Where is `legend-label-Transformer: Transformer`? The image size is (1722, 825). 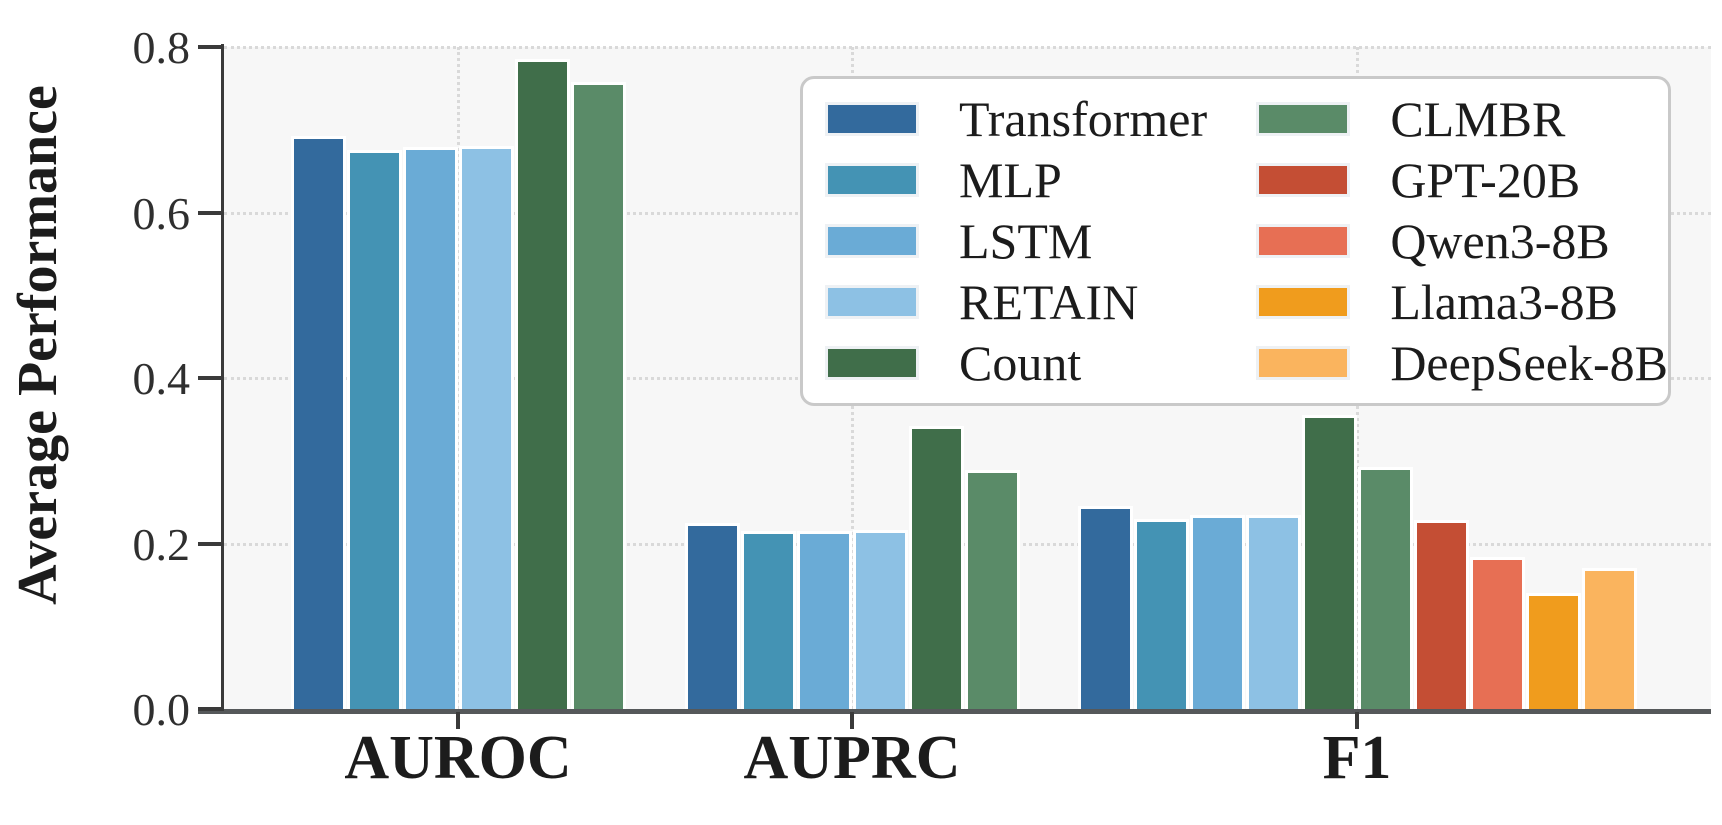
legend-label-Transformer: Transformer is located at coordinates (1083, 119).